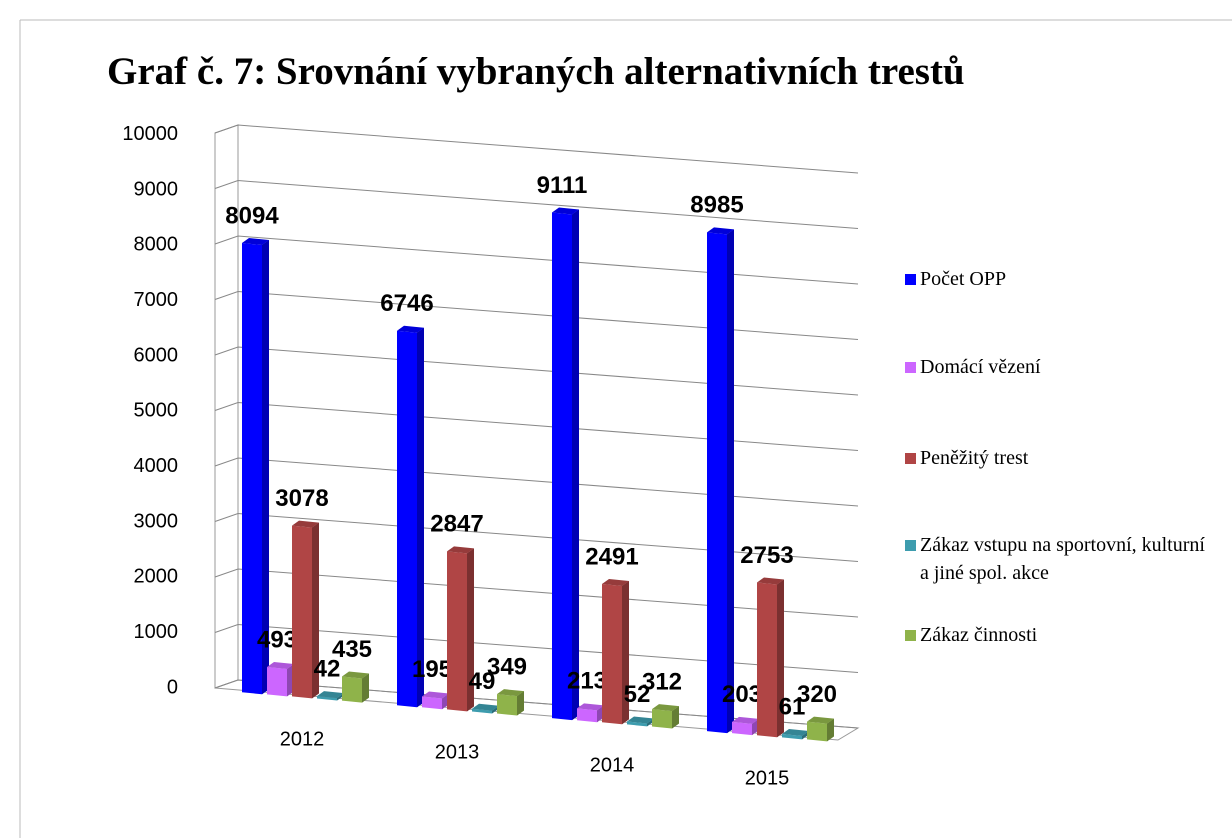 This screenshot has height=838, width=1232. I want to click on y-tick-label: 0, so click(172, 687).